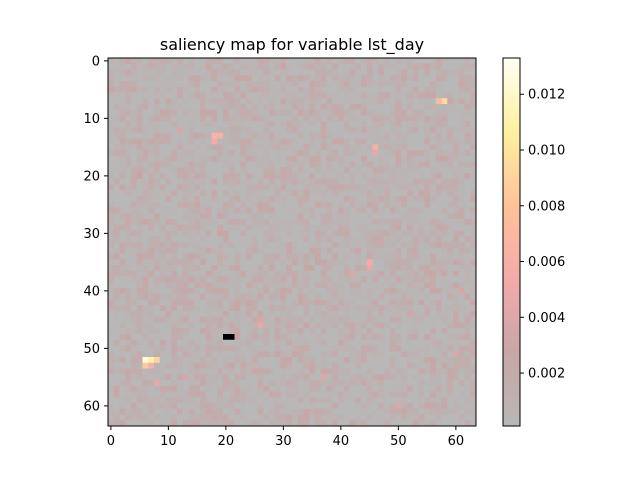  What do you see at coordinates (511, 242) in the screenshot?
I see `colorbar` at bounding box center [511, 242].